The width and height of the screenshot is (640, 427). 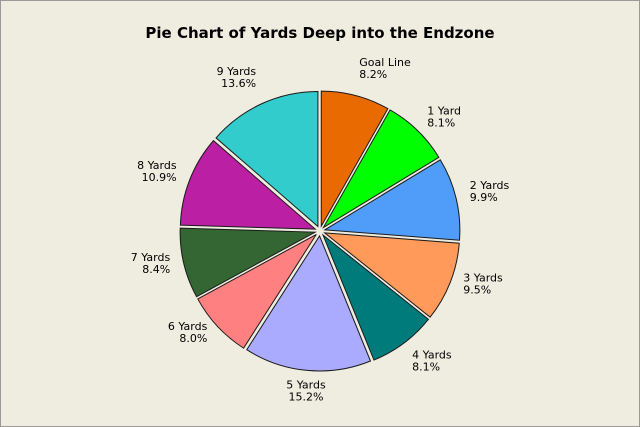 I want to click on slice-percent-label-9: 13.6%, so click(x=238, y=83).